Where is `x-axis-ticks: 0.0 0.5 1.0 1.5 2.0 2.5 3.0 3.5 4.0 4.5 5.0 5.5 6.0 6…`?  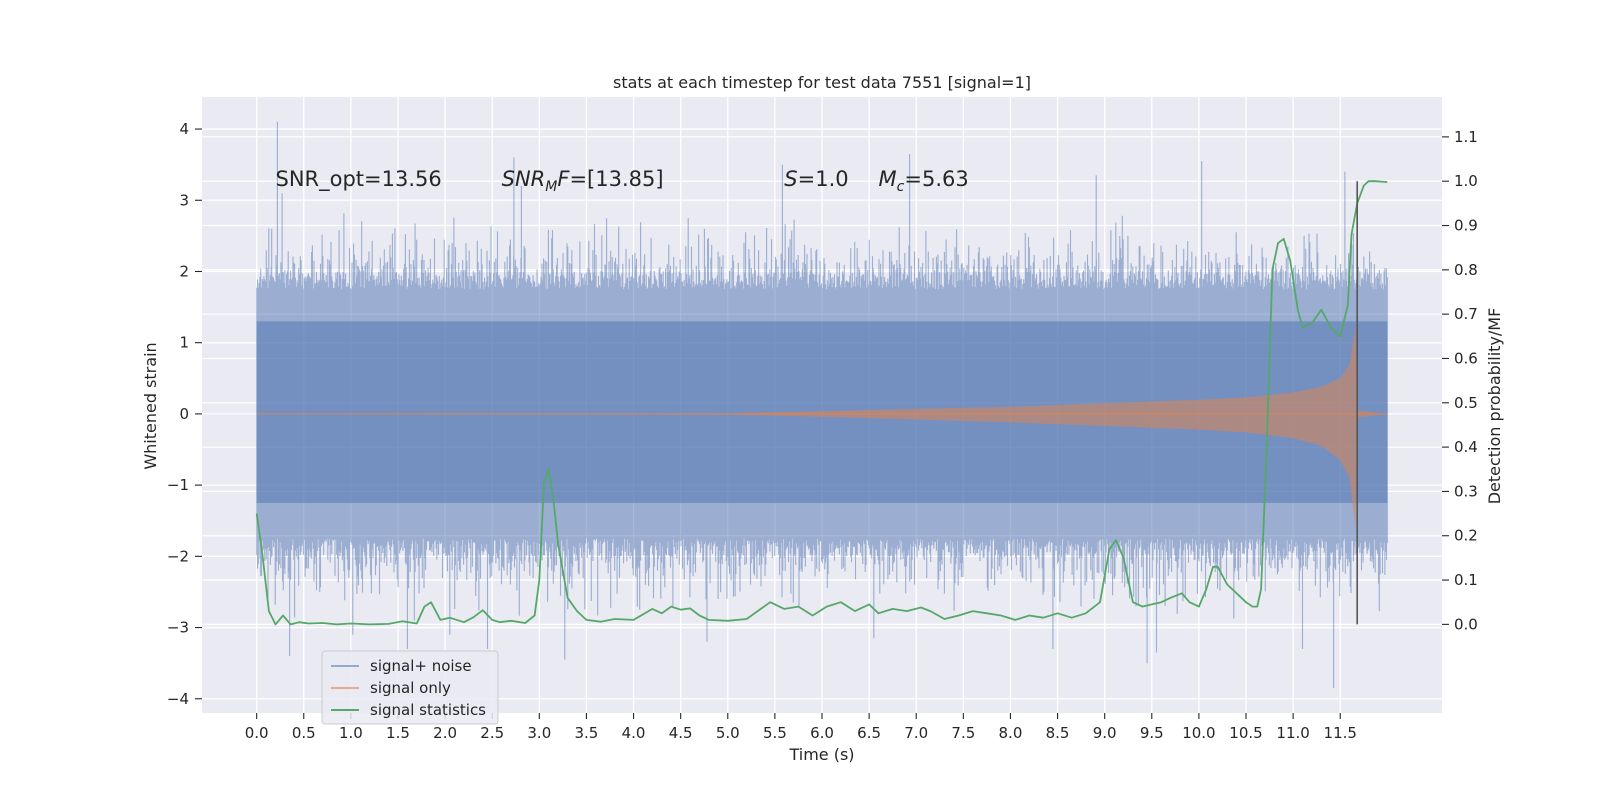 x-axis-ticks: 0.0 0.5 1.0 1.5 2.0 2.5 3.0 3.5 4.0 4.5 5.0 5.5 6.0 6… is located at coordinates (801, 727).